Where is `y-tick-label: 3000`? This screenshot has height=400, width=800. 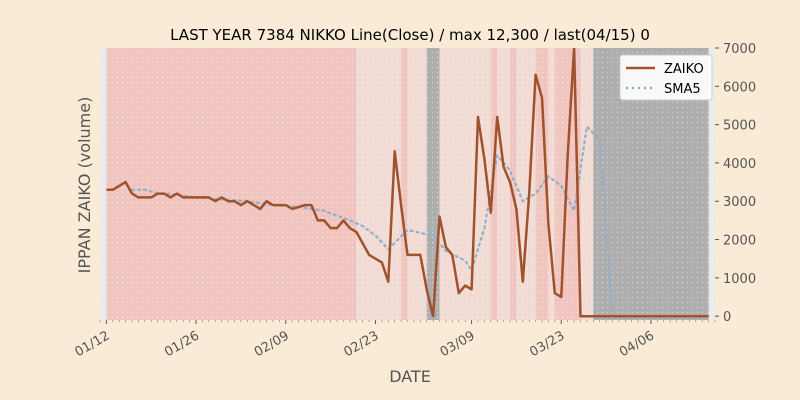
y-tick-label: 3000 is located at coordinates (739, 202).